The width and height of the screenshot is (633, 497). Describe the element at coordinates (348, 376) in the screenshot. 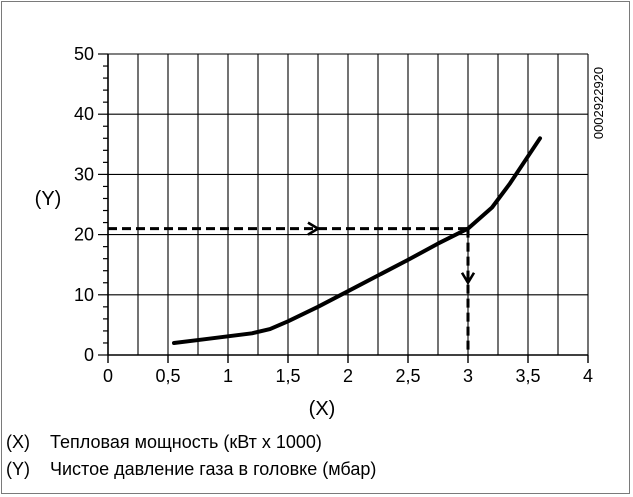

I see `x-tick-label: 2` at that location.